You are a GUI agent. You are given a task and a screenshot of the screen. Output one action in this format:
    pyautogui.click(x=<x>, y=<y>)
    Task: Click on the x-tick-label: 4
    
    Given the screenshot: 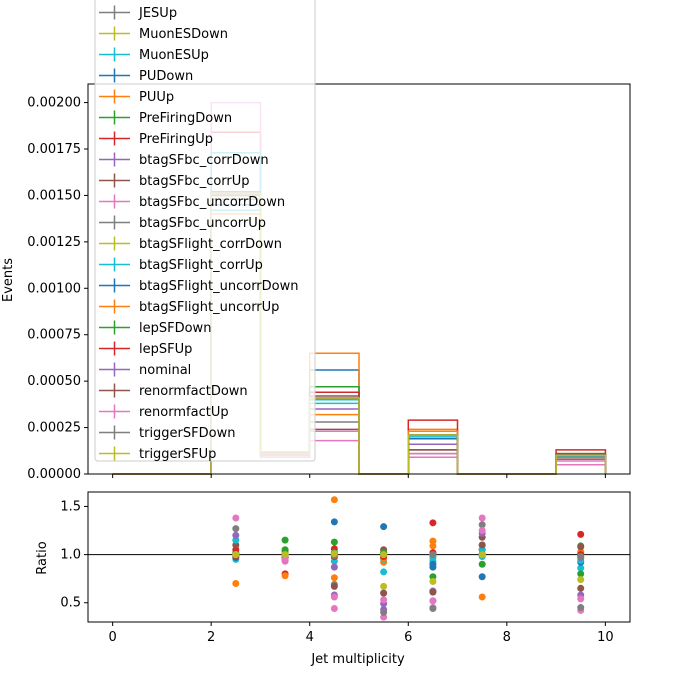 What is the action you would take?
    pyautogui.click(x=310, y=637)
    